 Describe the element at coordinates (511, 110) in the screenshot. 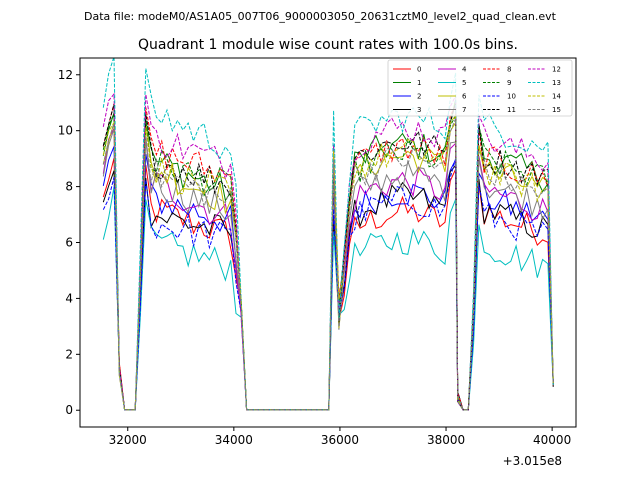

I see `legend-label-11: 11` at that location.